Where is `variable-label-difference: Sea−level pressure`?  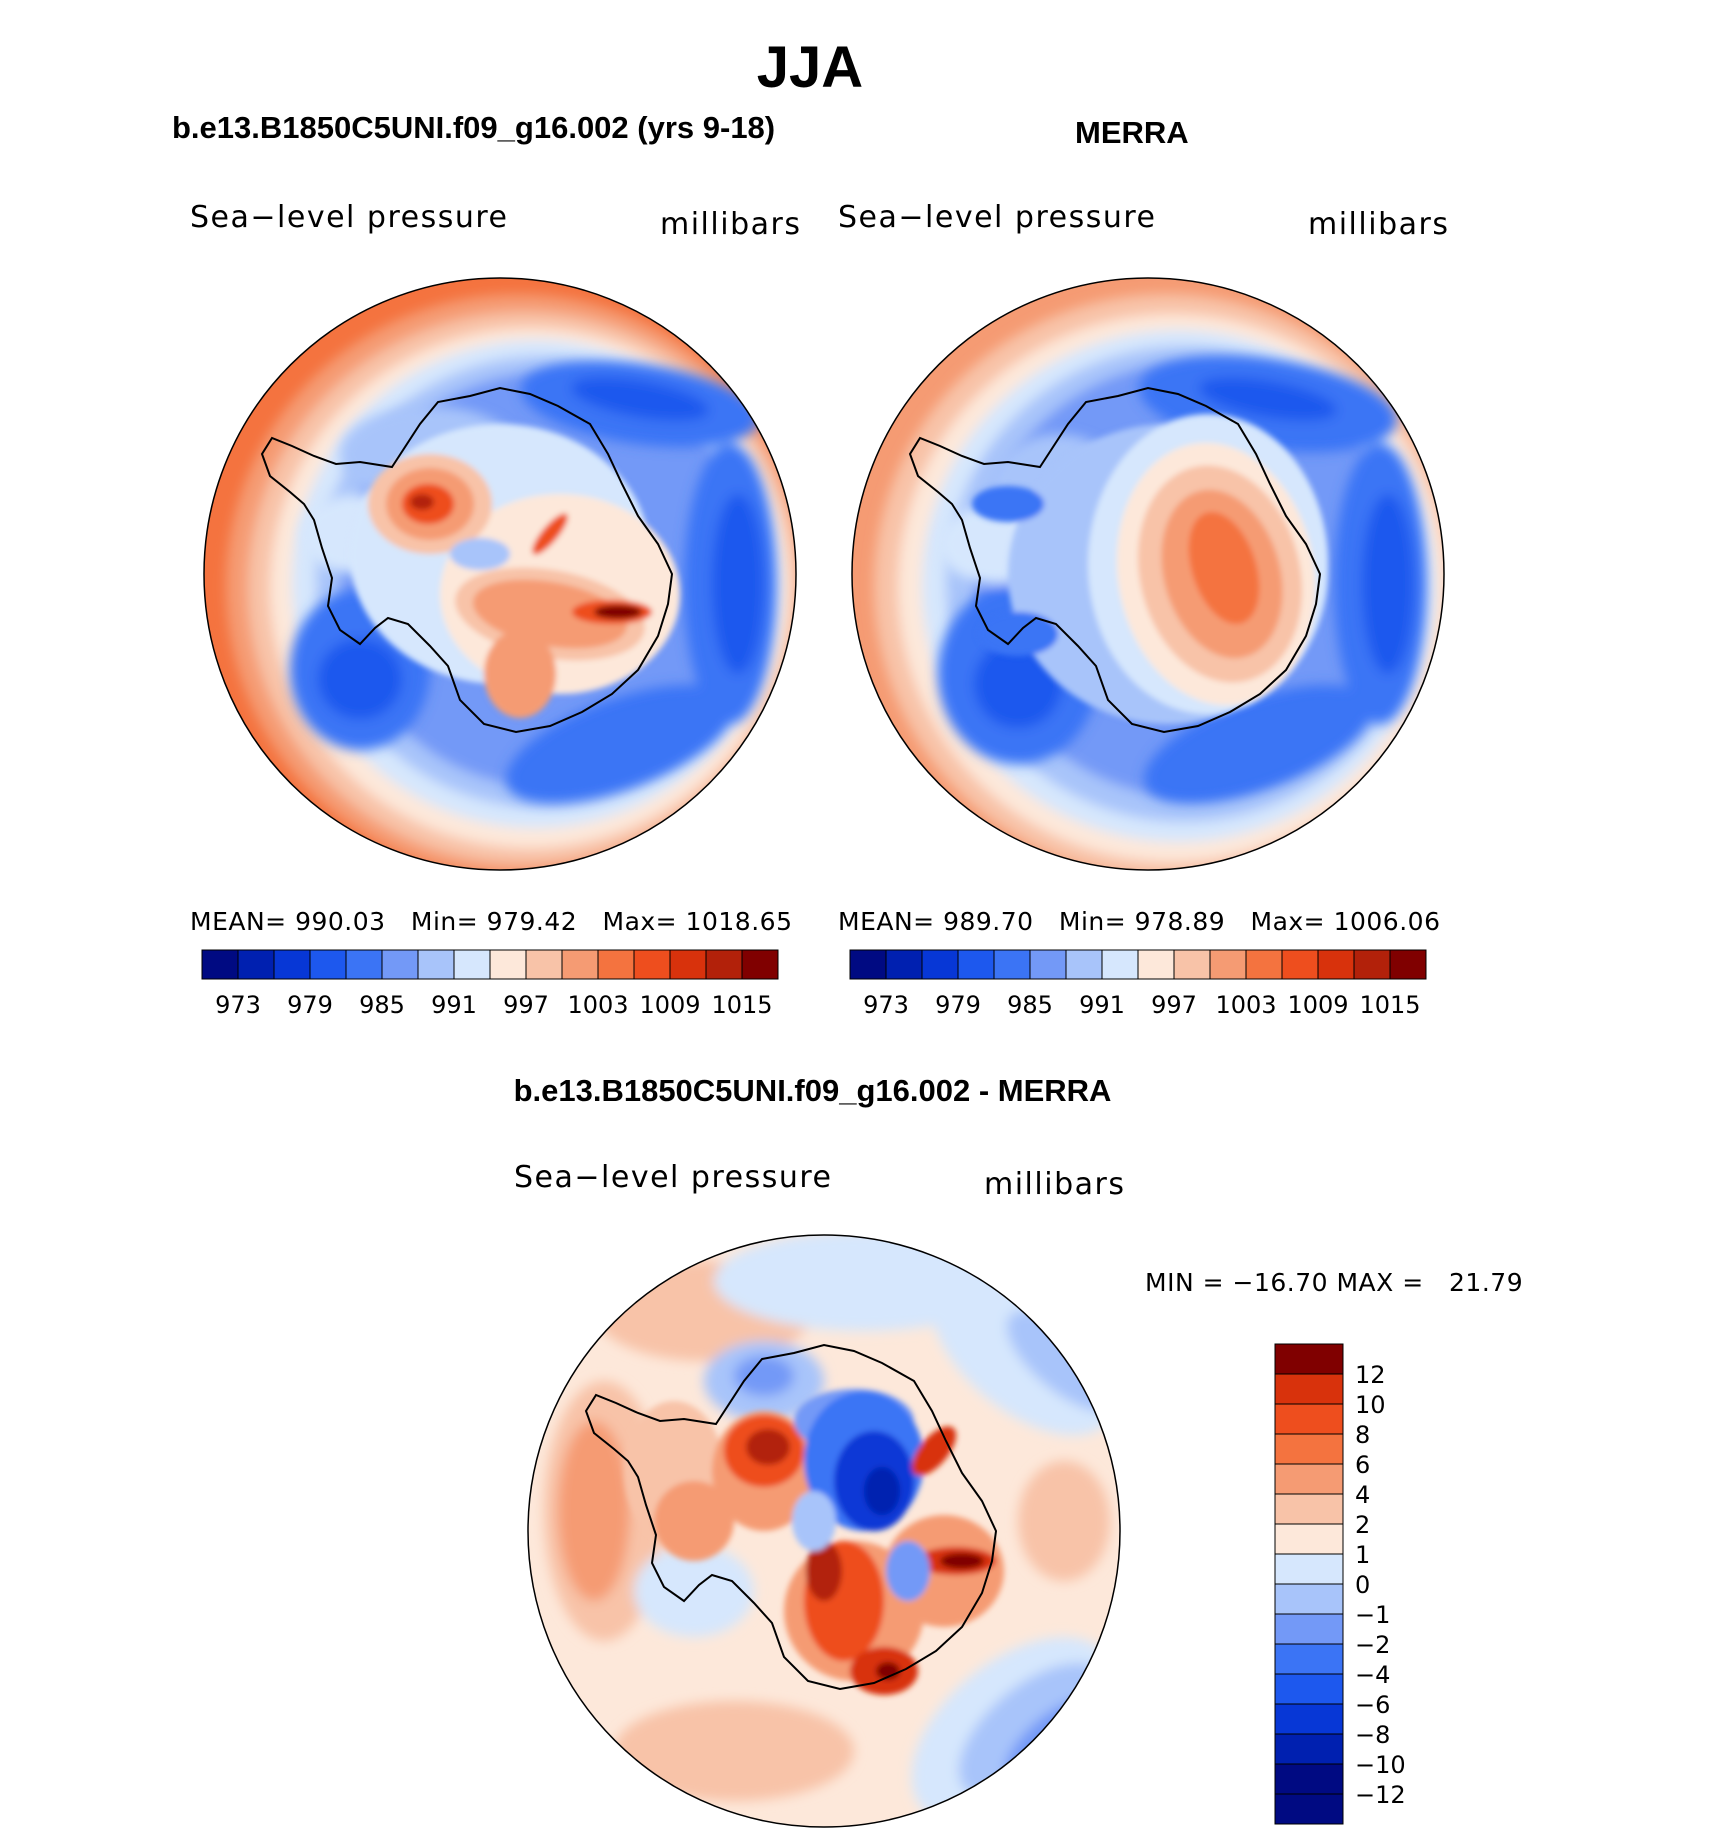 variable-label-difference: Sea−level pressure is located at coordinates (673, 1177).